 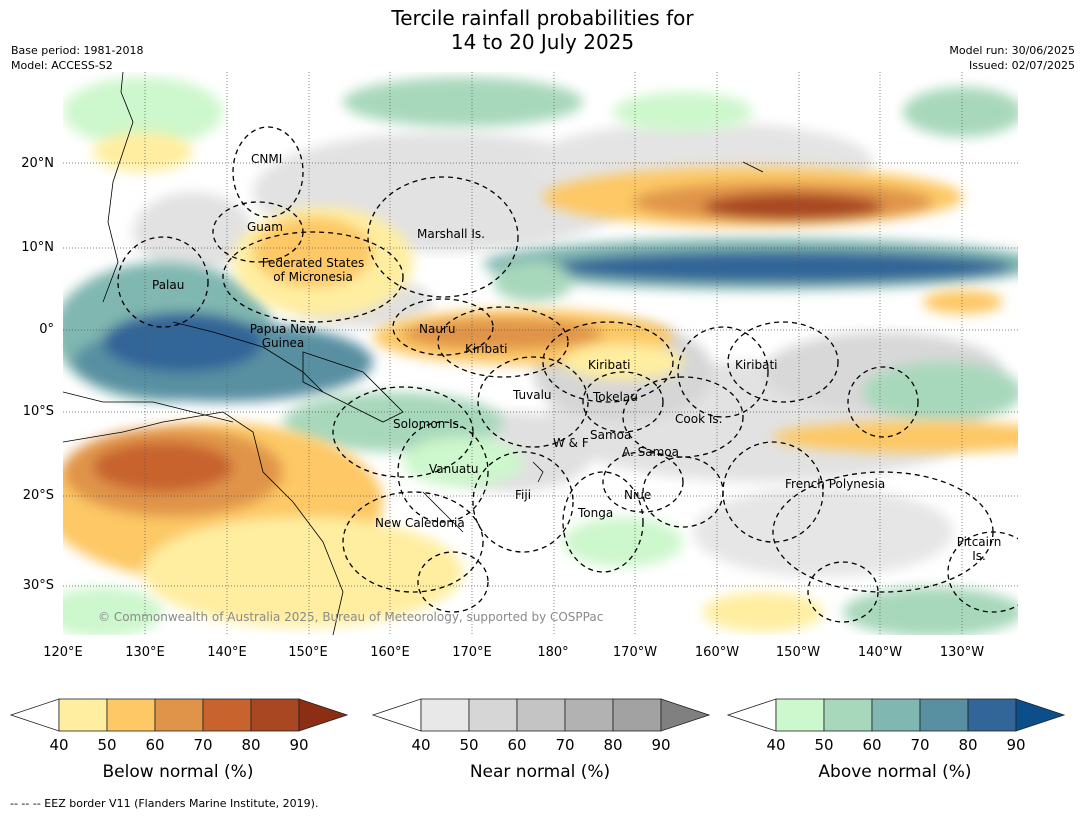 What do you see at coordinates (596, 513) in the screenshot?
I see `region-tonga: Tonga` at bounding box center [596, 513].